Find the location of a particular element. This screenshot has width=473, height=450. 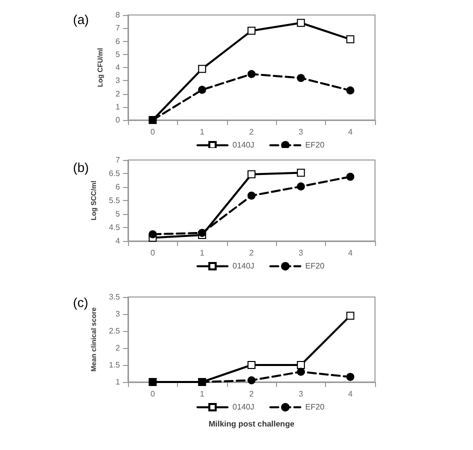

y-tick-label: 3.5 is located at coordinates (114, 297).